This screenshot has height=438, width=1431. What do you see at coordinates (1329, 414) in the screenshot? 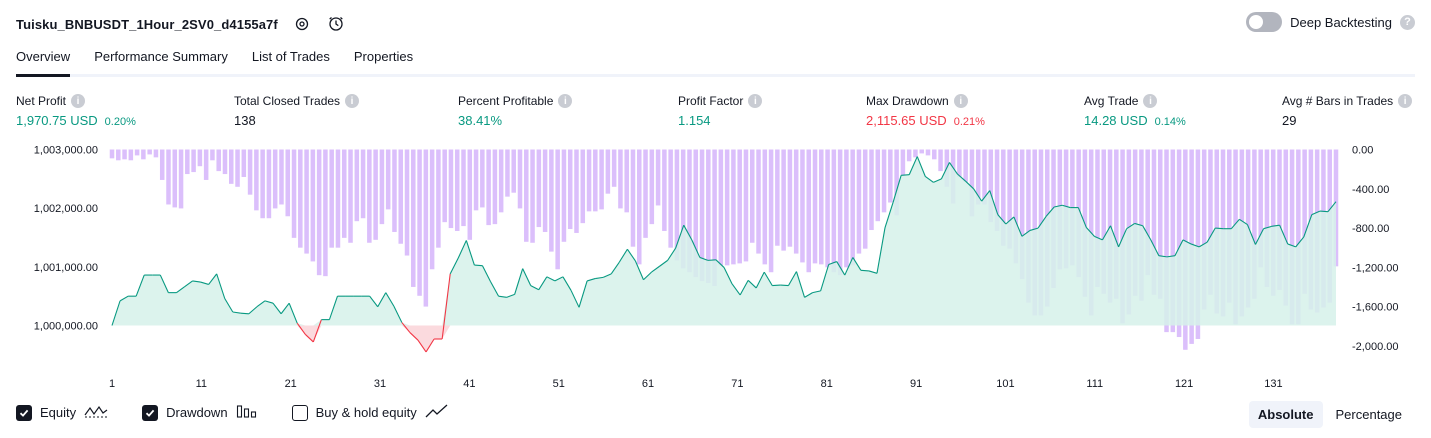
I see `scale-switch: Absolute Percentage` at bounding box center [1329, 414].